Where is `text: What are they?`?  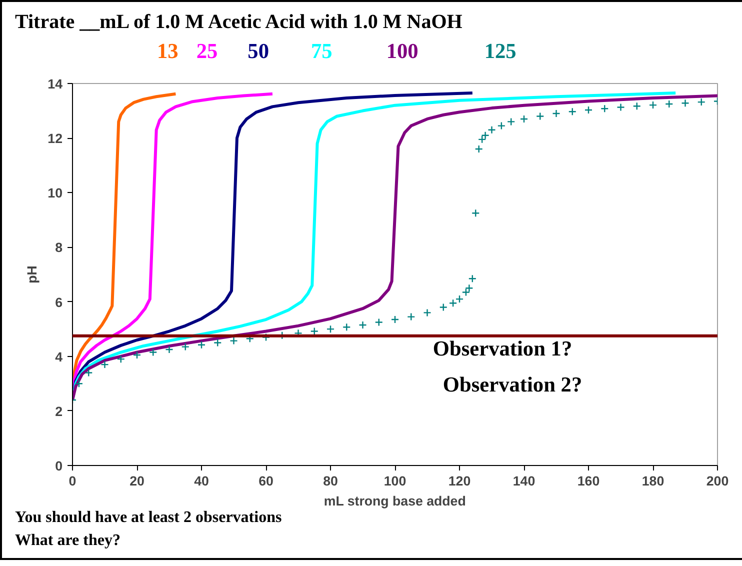 text: What are they? is located at coordinates (67, 540).